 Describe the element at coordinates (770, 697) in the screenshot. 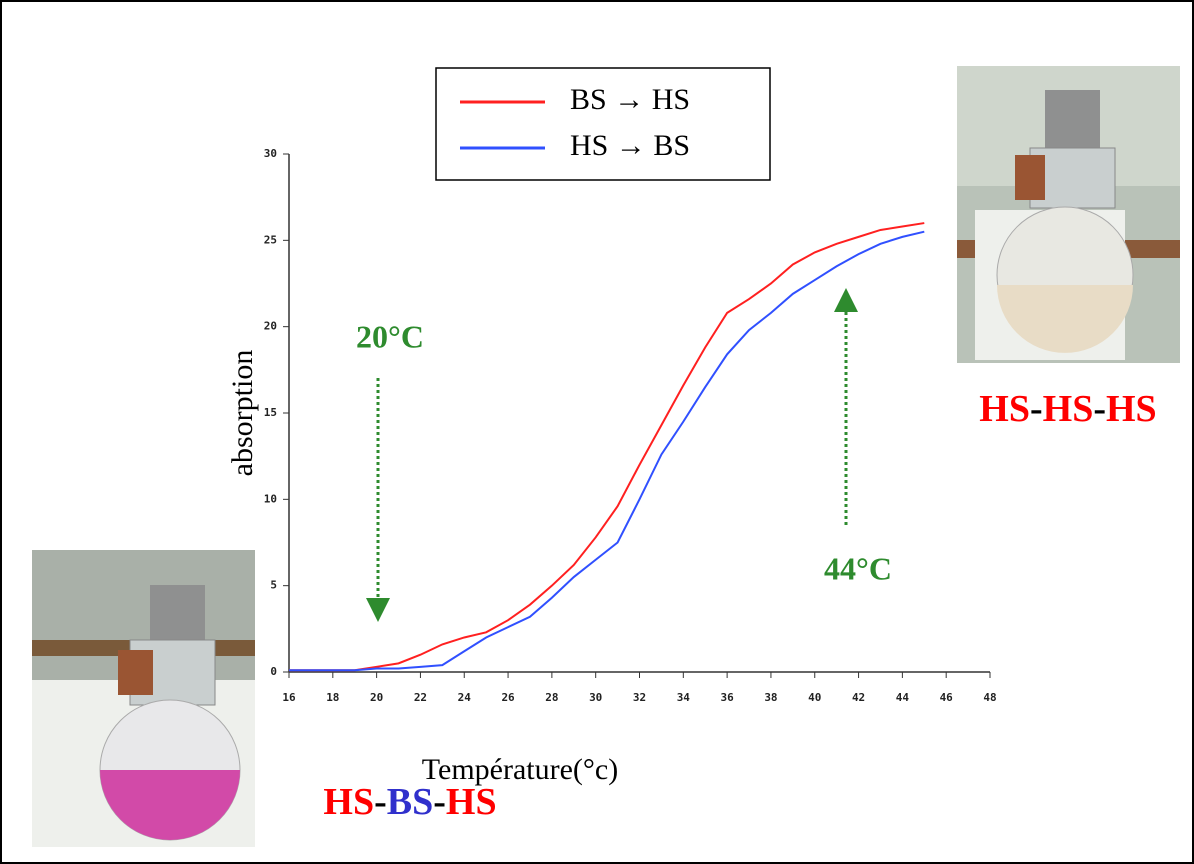

I see `x-tick-label: 38` at that location.